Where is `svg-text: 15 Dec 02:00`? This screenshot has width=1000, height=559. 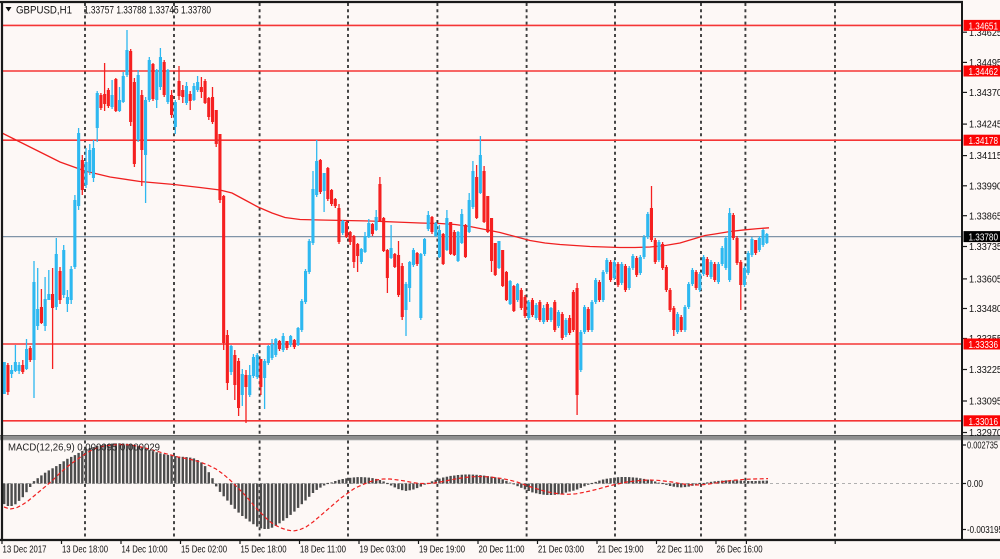 svg-text: 15 Dec 02:00 is located at coordinates (204, 550).